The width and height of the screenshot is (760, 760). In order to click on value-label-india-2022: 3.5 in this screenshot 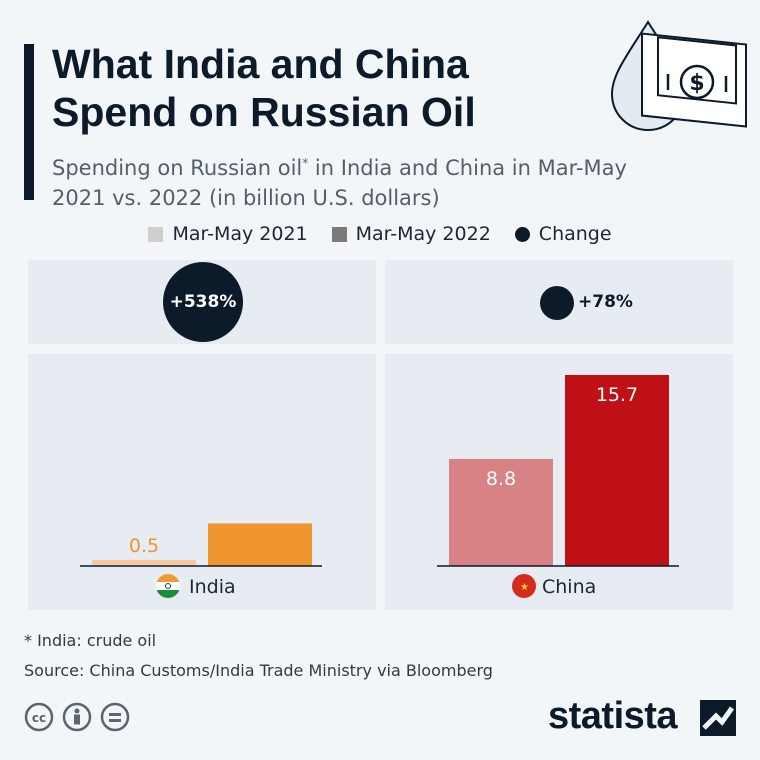, I will do `click(260, 543)`.